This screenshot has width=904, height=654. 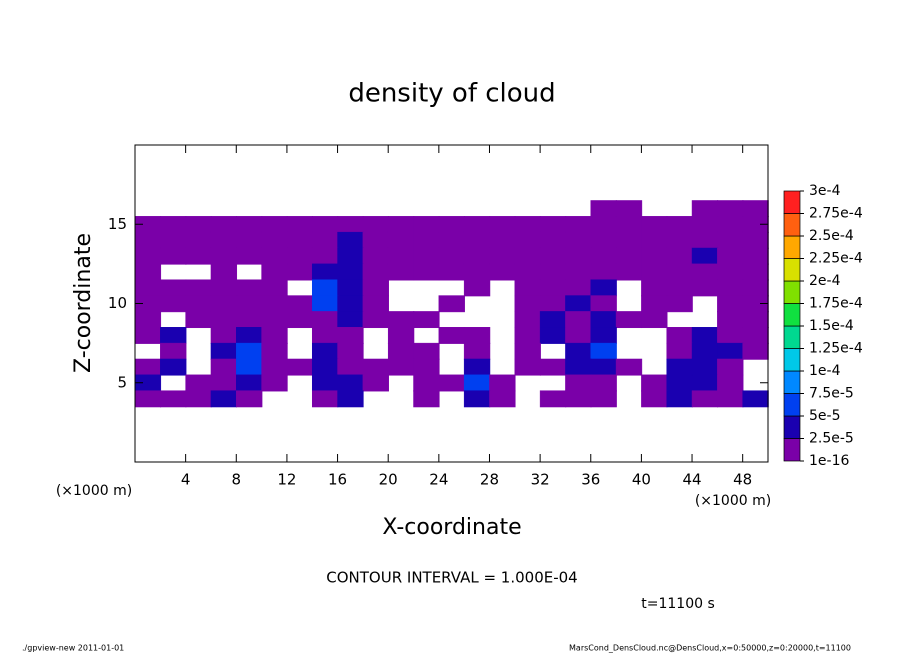 What do you see at coordinates (540, 480) in the screenshot?
I see `x-tick-label: 32` at bounding box center [540, 480].